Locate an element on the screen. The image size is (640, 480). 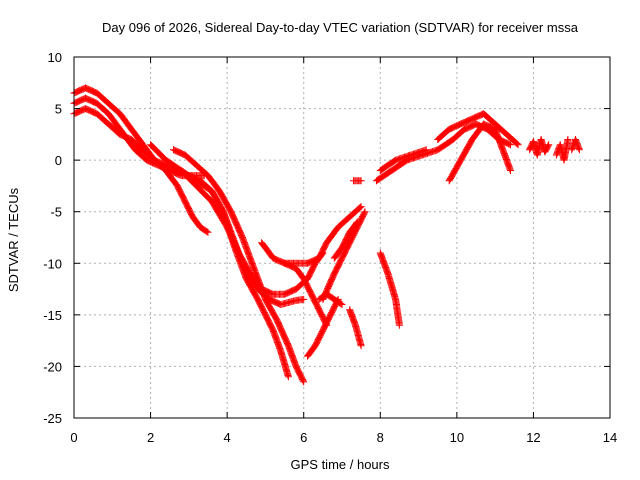
x-tick-label: 12 is located at coordinates (533, 437).